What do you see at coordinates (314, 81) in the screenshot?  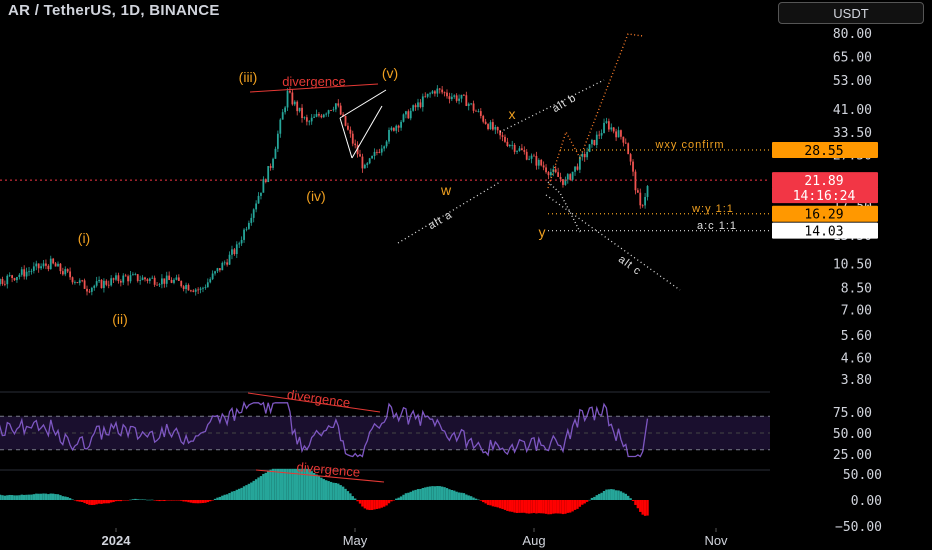 I see `divergence-label-price: divergence` at bounding box center [314, 81].